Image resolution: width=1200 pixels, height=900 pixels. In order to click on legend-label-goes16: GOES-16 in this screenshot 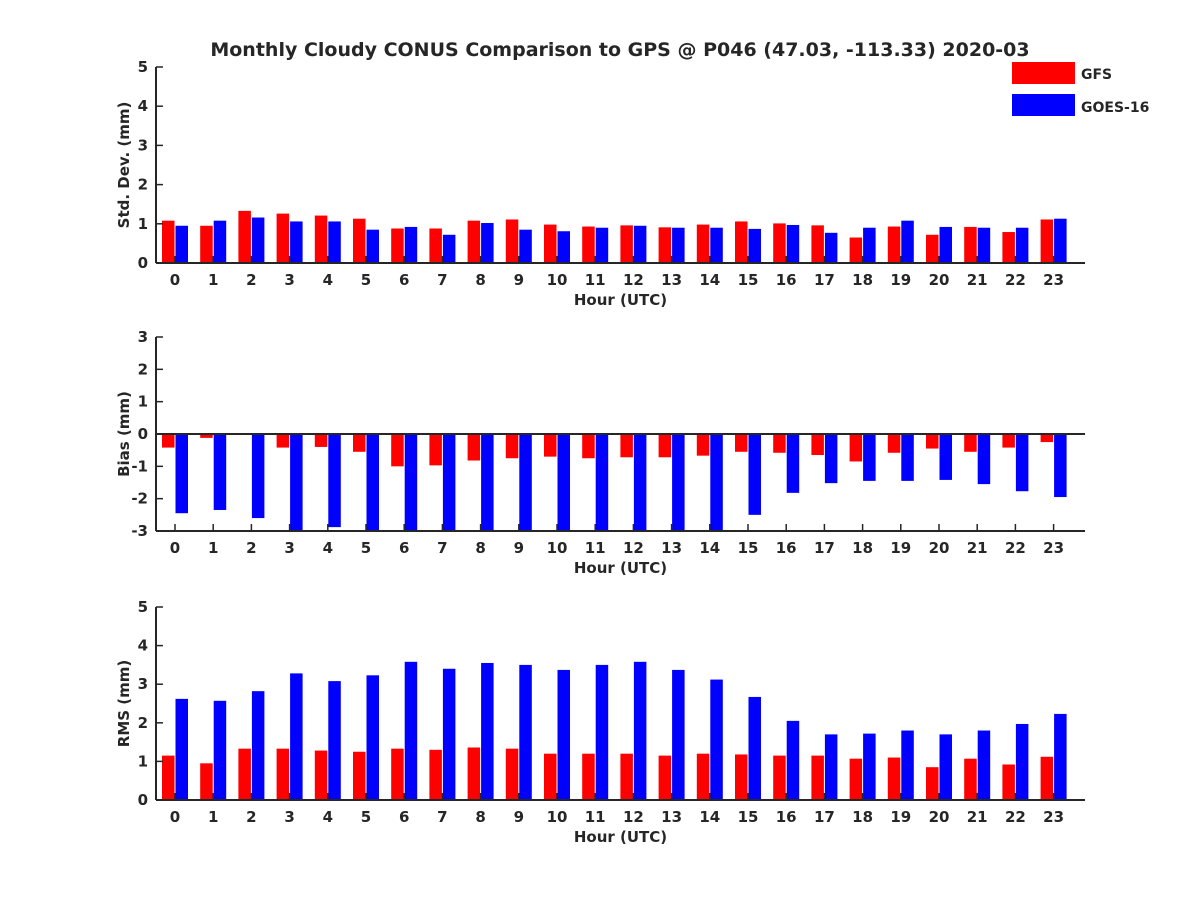, I will do `click(1115, 108)`.